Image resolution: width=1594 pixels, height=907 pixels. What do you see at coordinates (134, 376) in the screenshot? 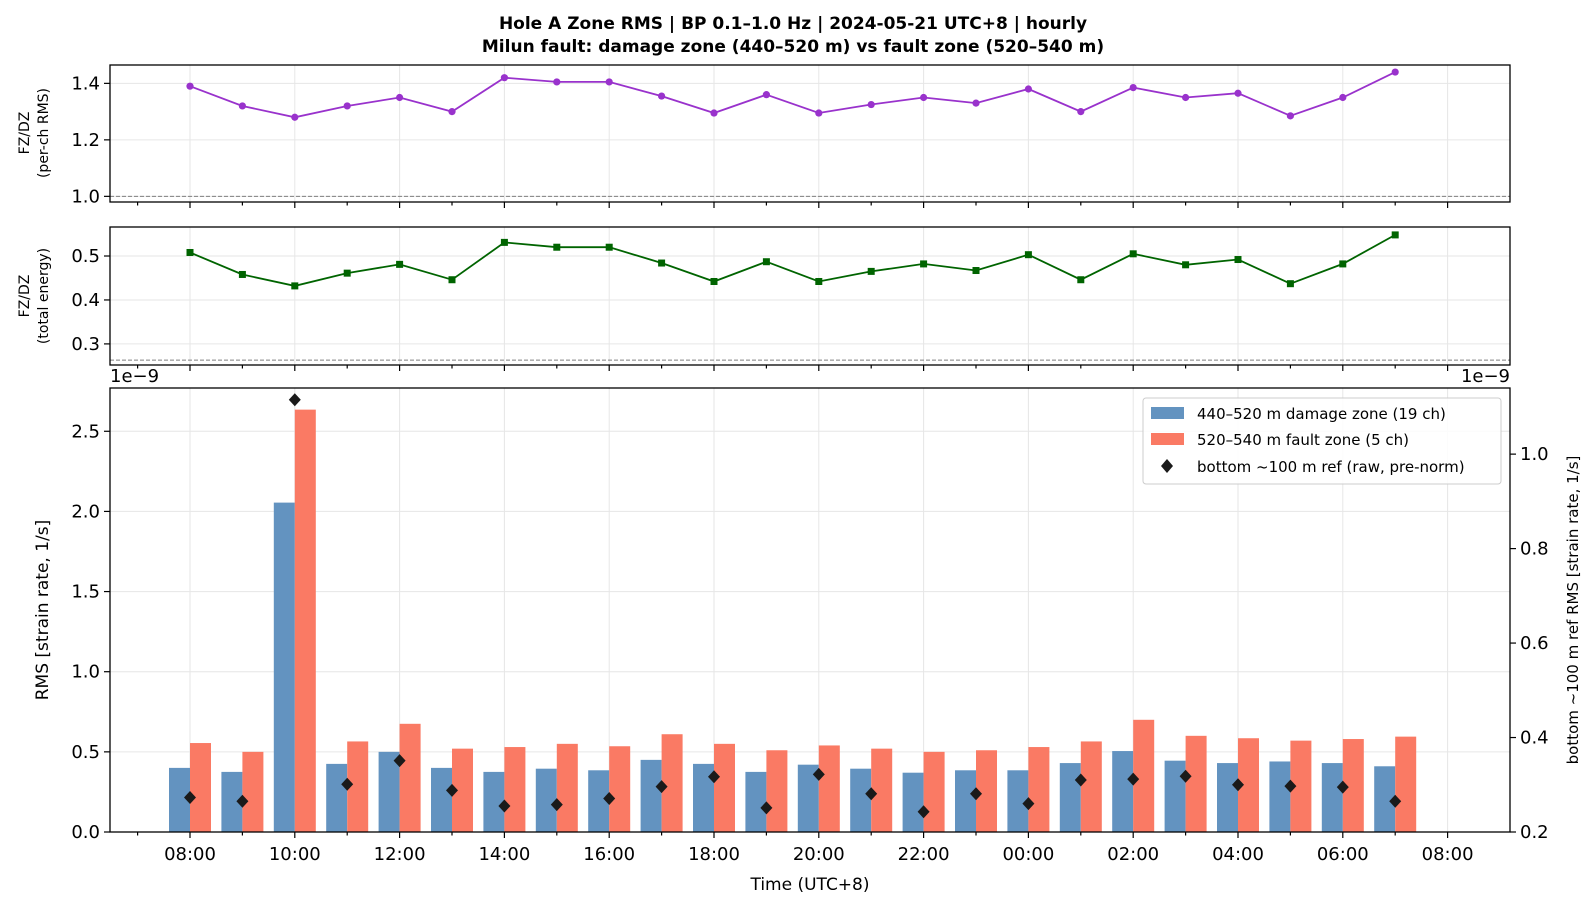
I see `offset-text-left: 1e−9` at bounding box center [134, 376].